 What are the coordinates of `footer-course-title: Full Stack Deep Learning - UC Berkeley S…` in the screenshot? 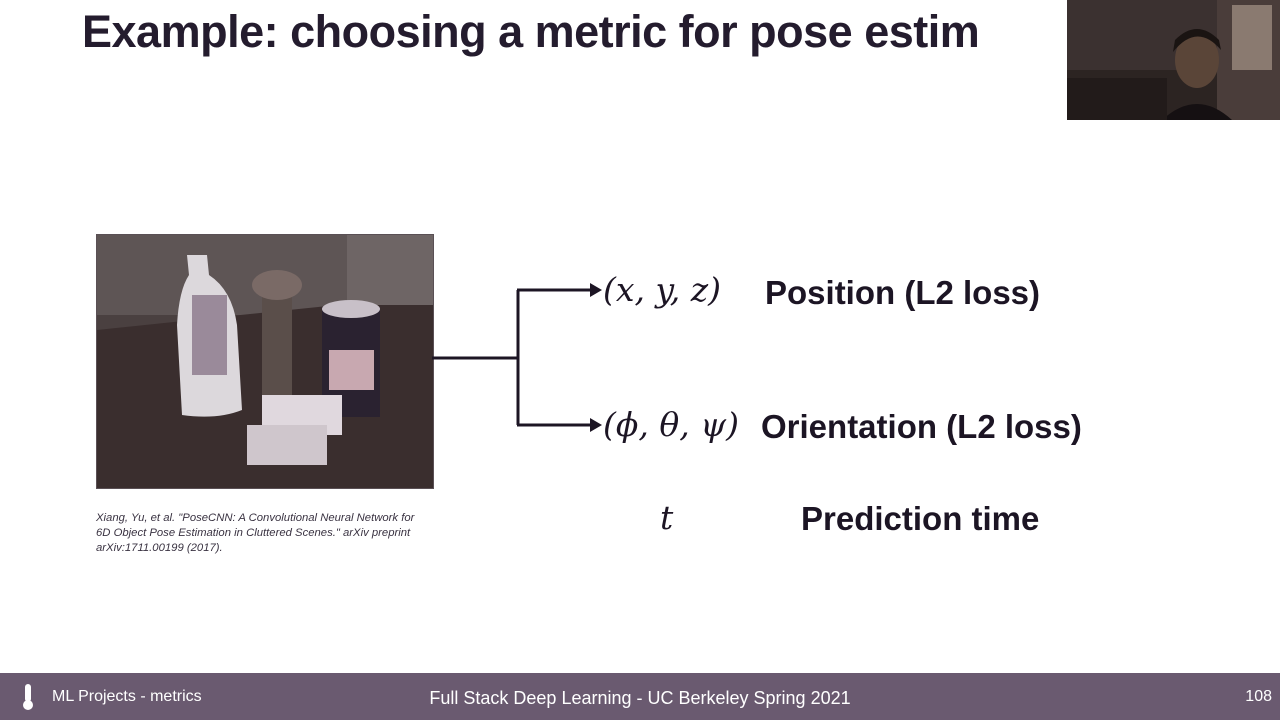 It's located at (640, 698).